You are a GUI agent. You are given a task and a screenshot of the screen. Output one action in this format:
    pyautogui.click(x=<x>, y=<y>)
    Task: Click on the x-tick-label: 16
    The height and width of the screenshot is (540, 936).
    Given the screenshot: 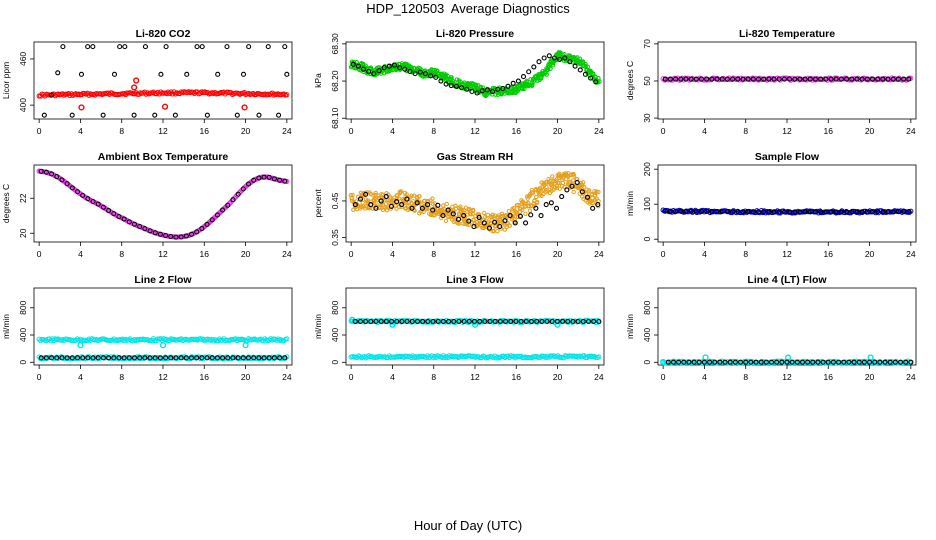 What is the action you would take?
    pyautogui.click(x=829, y=377)
    